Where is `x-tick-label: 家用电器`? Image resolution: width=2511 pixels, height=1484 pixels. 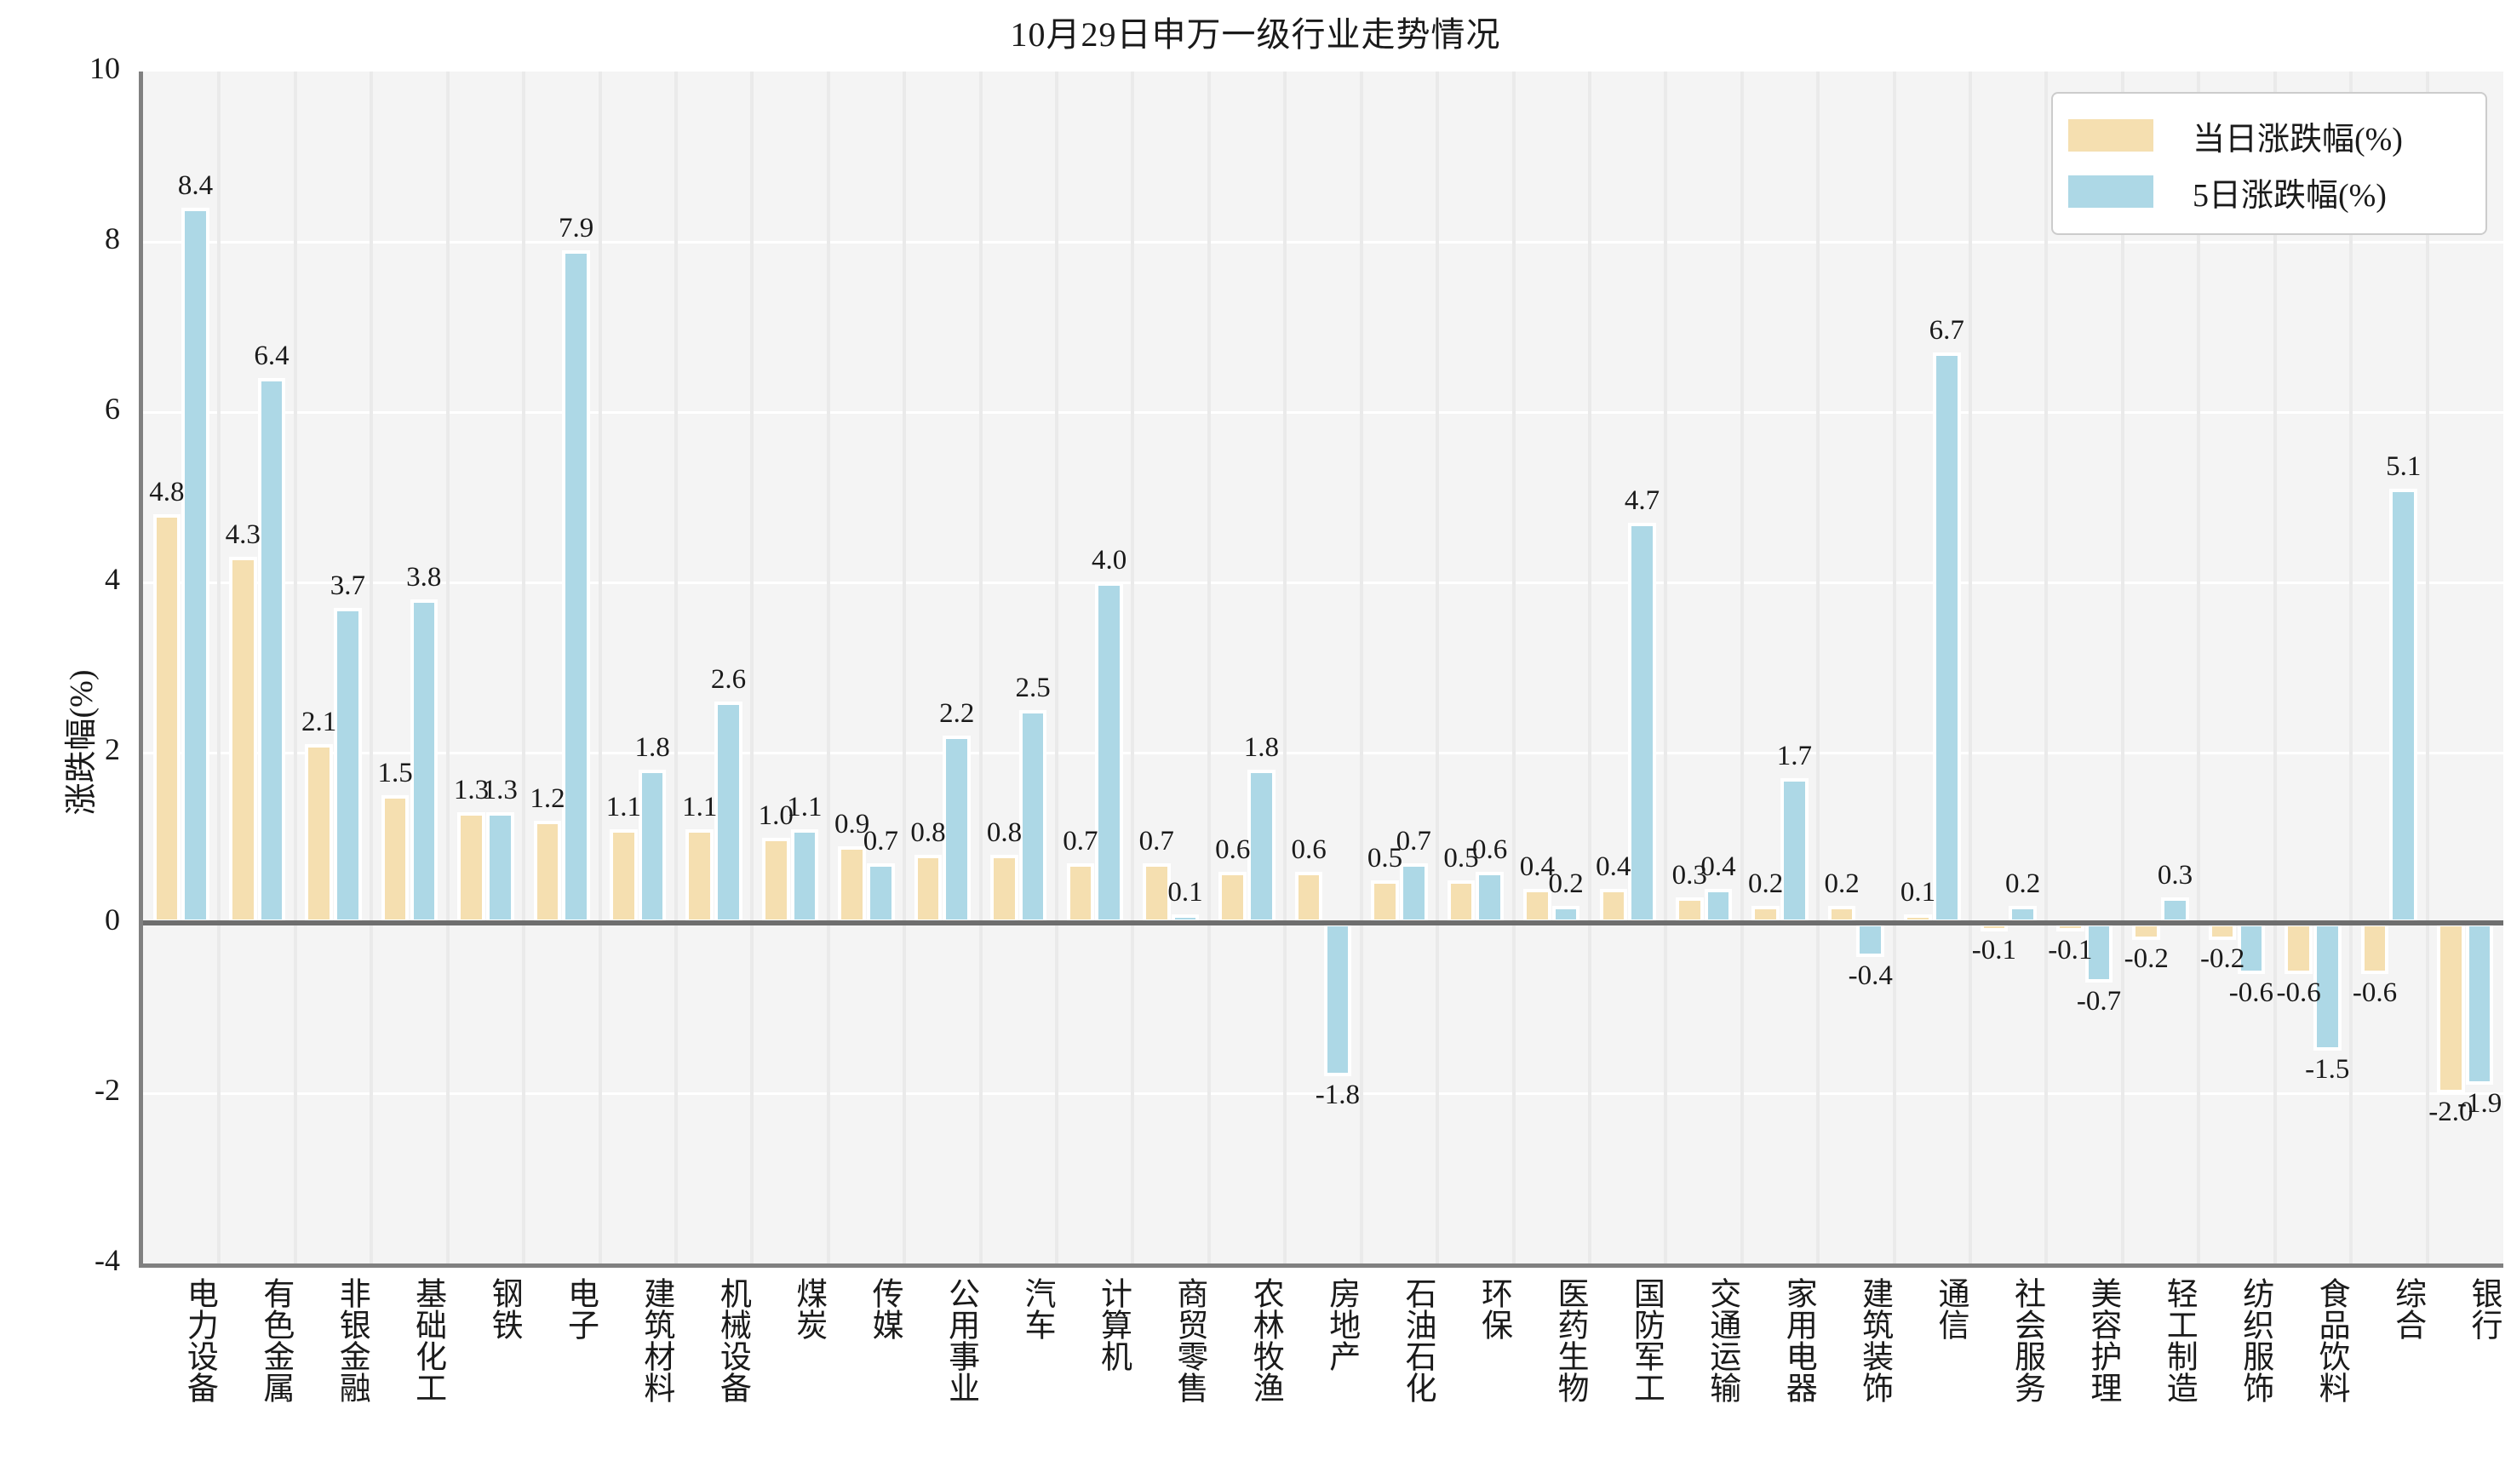 x-tick-label: 家用电器 is located at coordinates (1798, 1340).